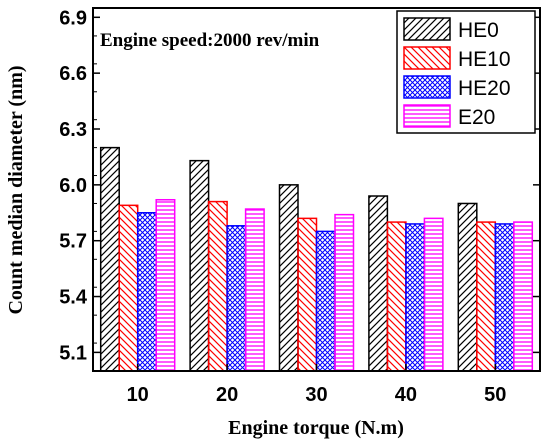  What do you see at coordinates (484, 59) in the screenshot?
I see `legend-label-HE10: HE10` at bounding box center [484, 59].